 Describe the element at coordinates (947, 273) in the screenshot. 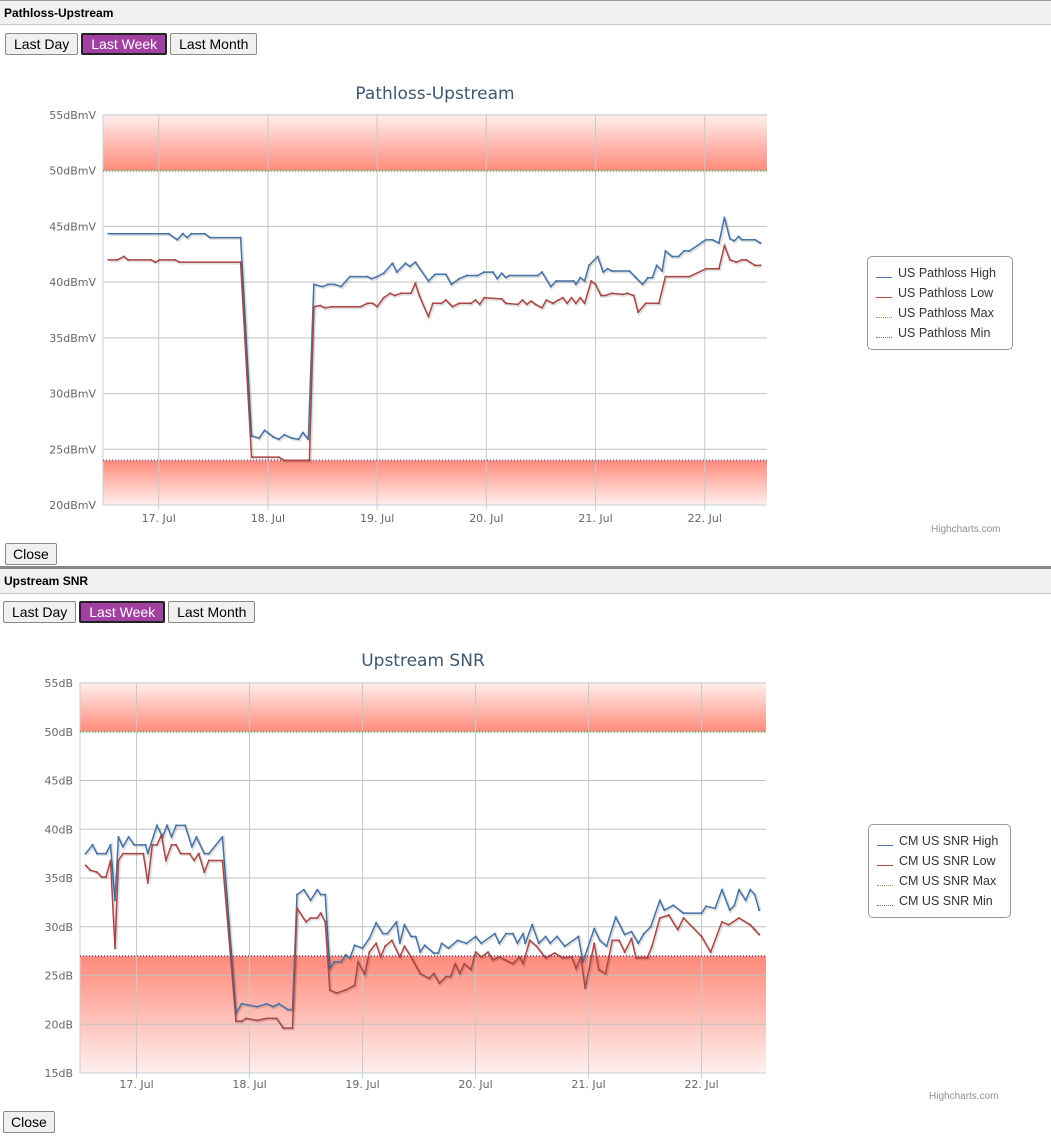

I see `legend-label: US Pathloss High` at that location.